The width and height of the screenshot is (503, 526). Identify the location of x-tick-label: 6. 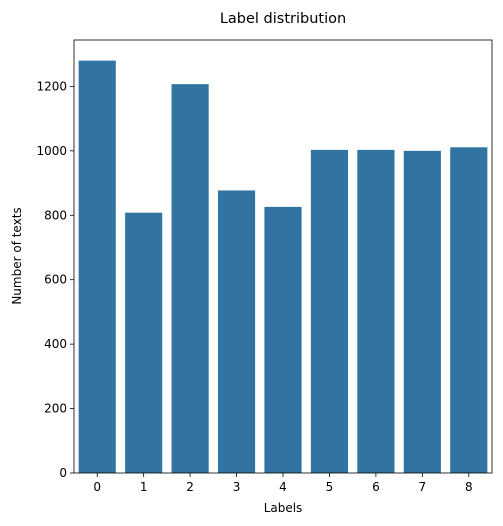
(376, 487).